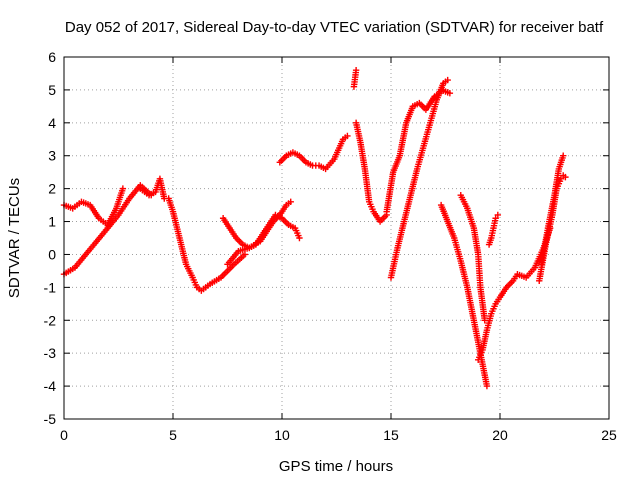  I want to click on x-tick-label: 15, so click(391, 435).